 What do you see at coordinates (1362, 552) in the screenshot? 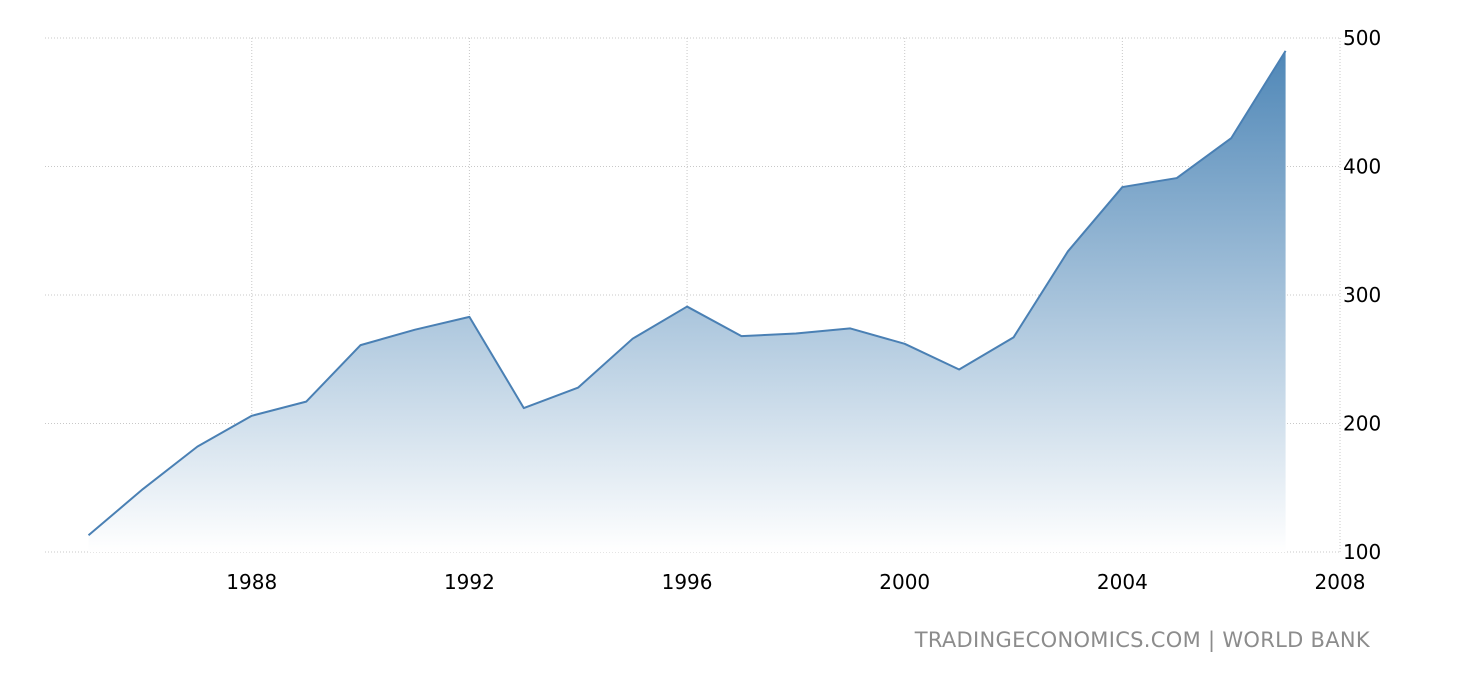
I see `y-tick-label: 100` at bounding box center [1362, 552].